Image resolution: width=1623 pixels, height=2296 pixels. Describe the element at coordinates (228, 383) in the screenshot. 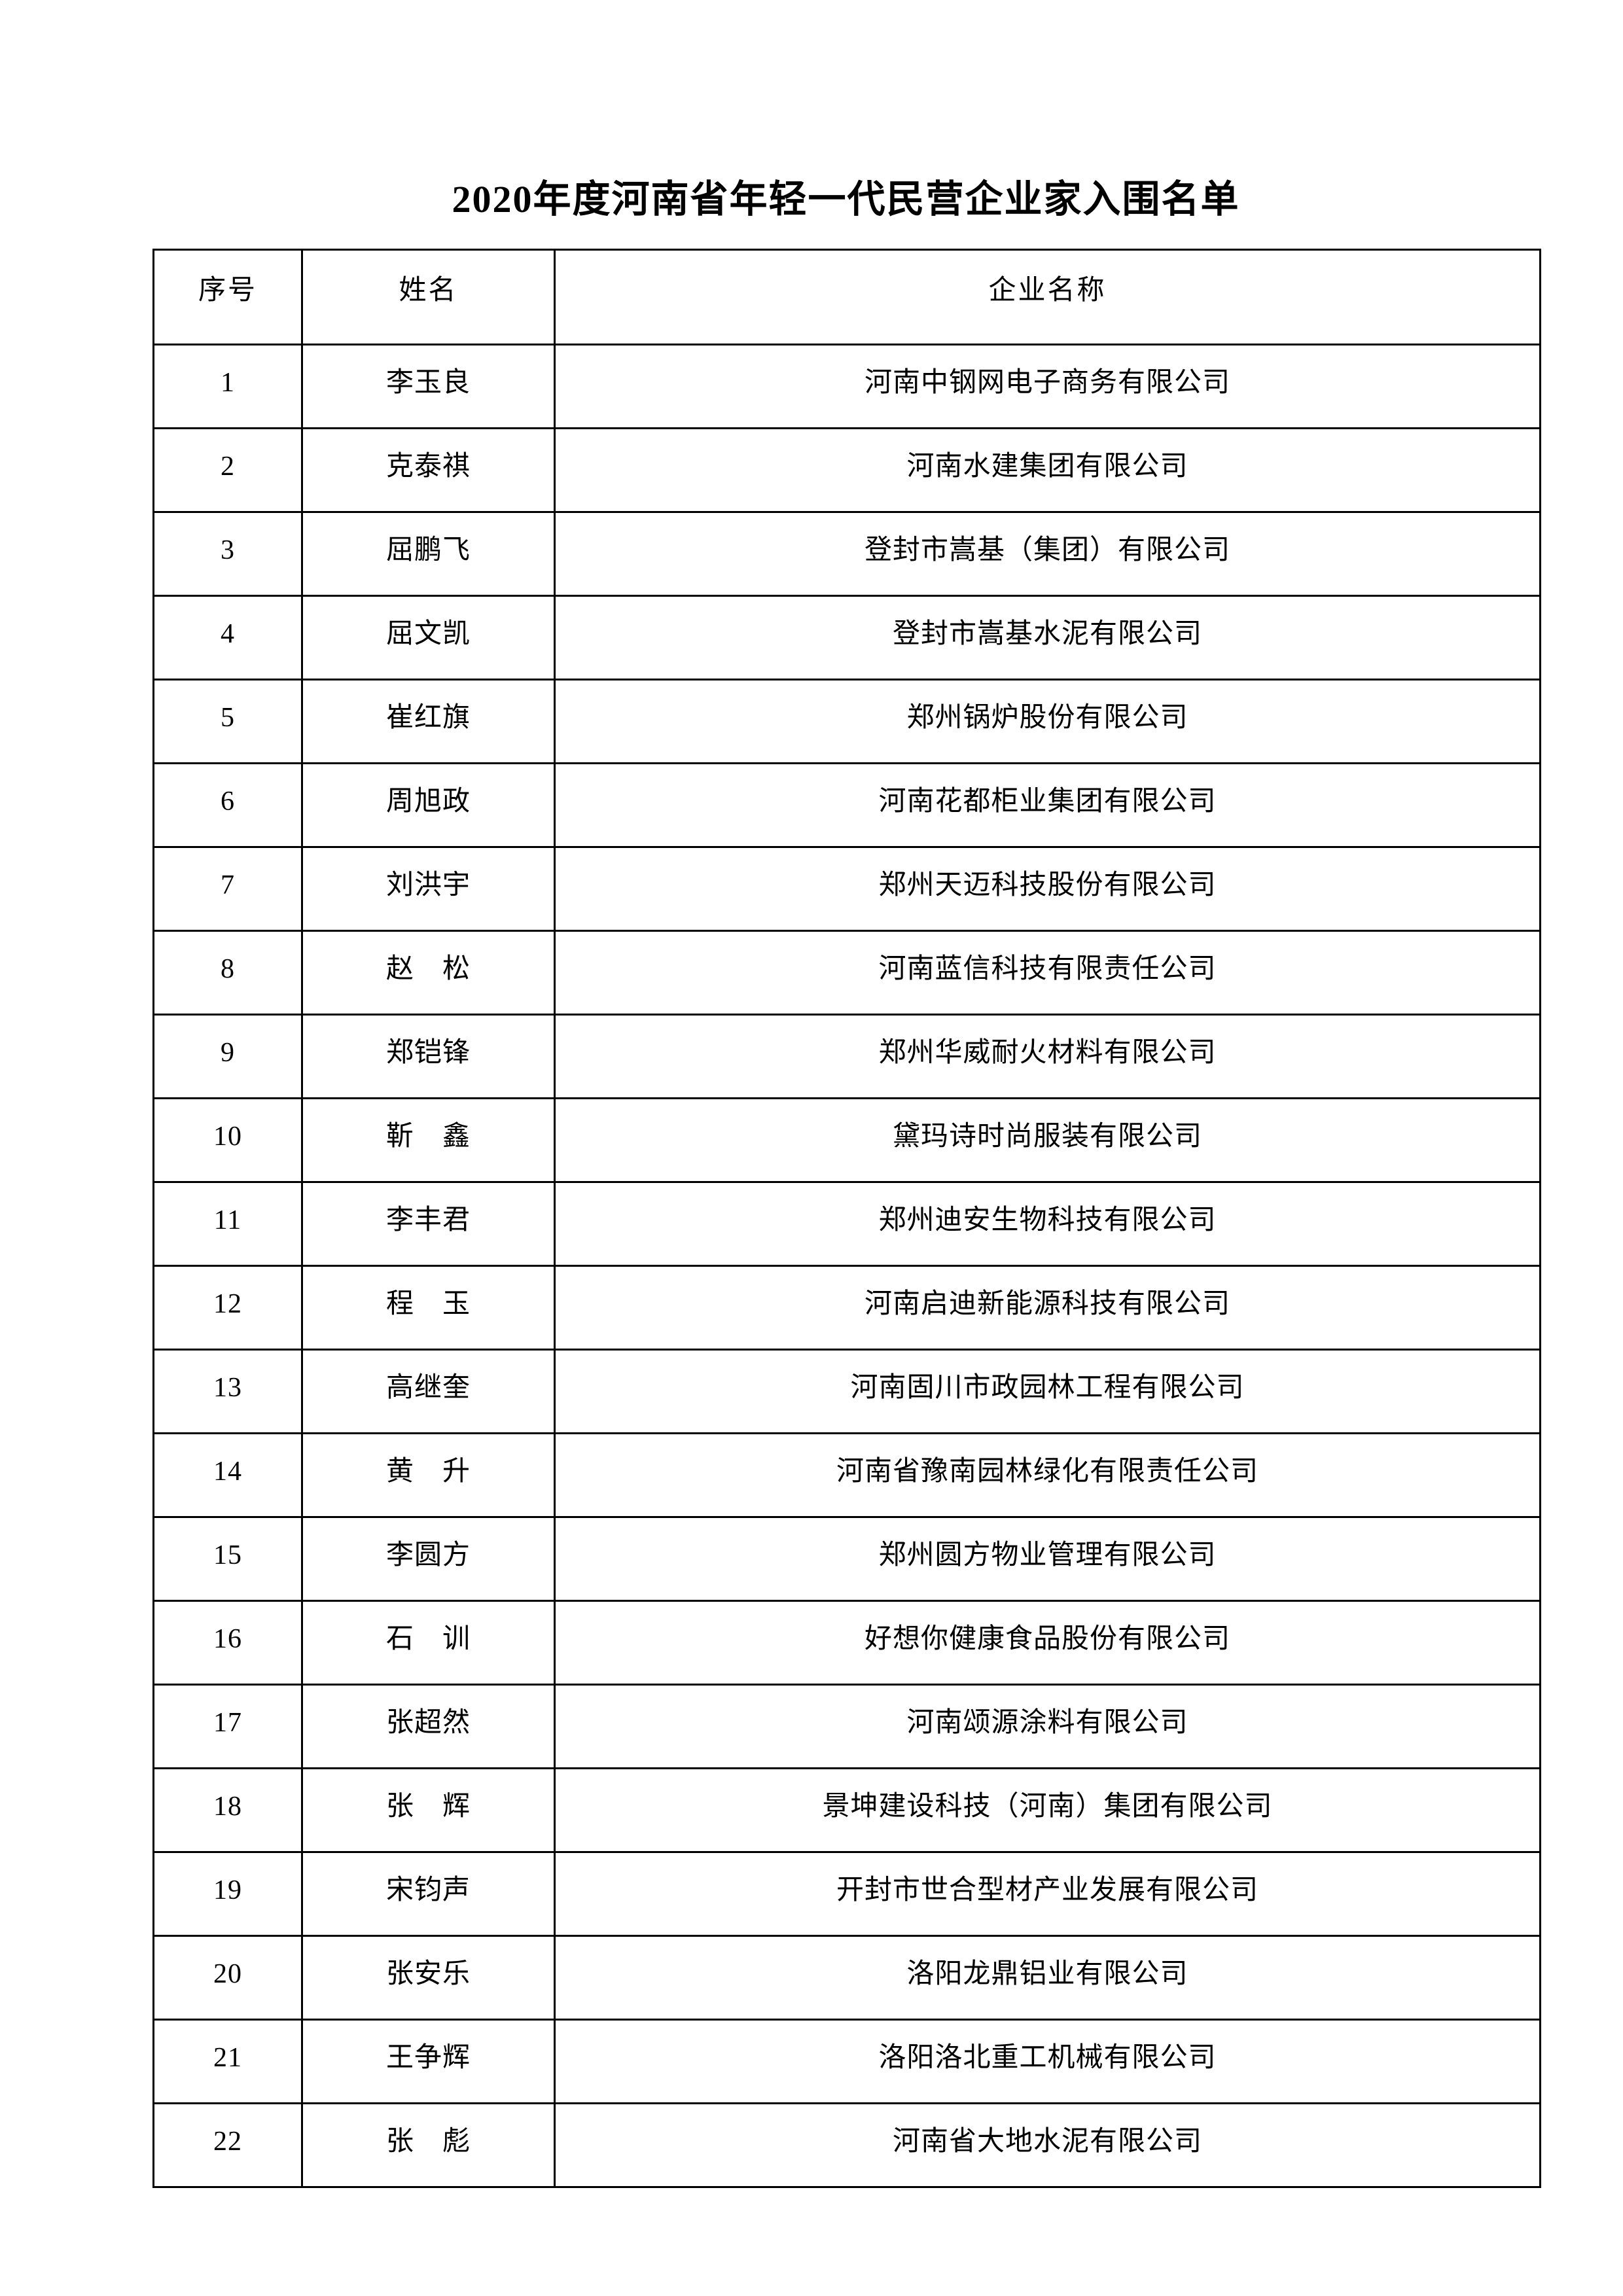

I see `cell-seq-text: 1` at that location.